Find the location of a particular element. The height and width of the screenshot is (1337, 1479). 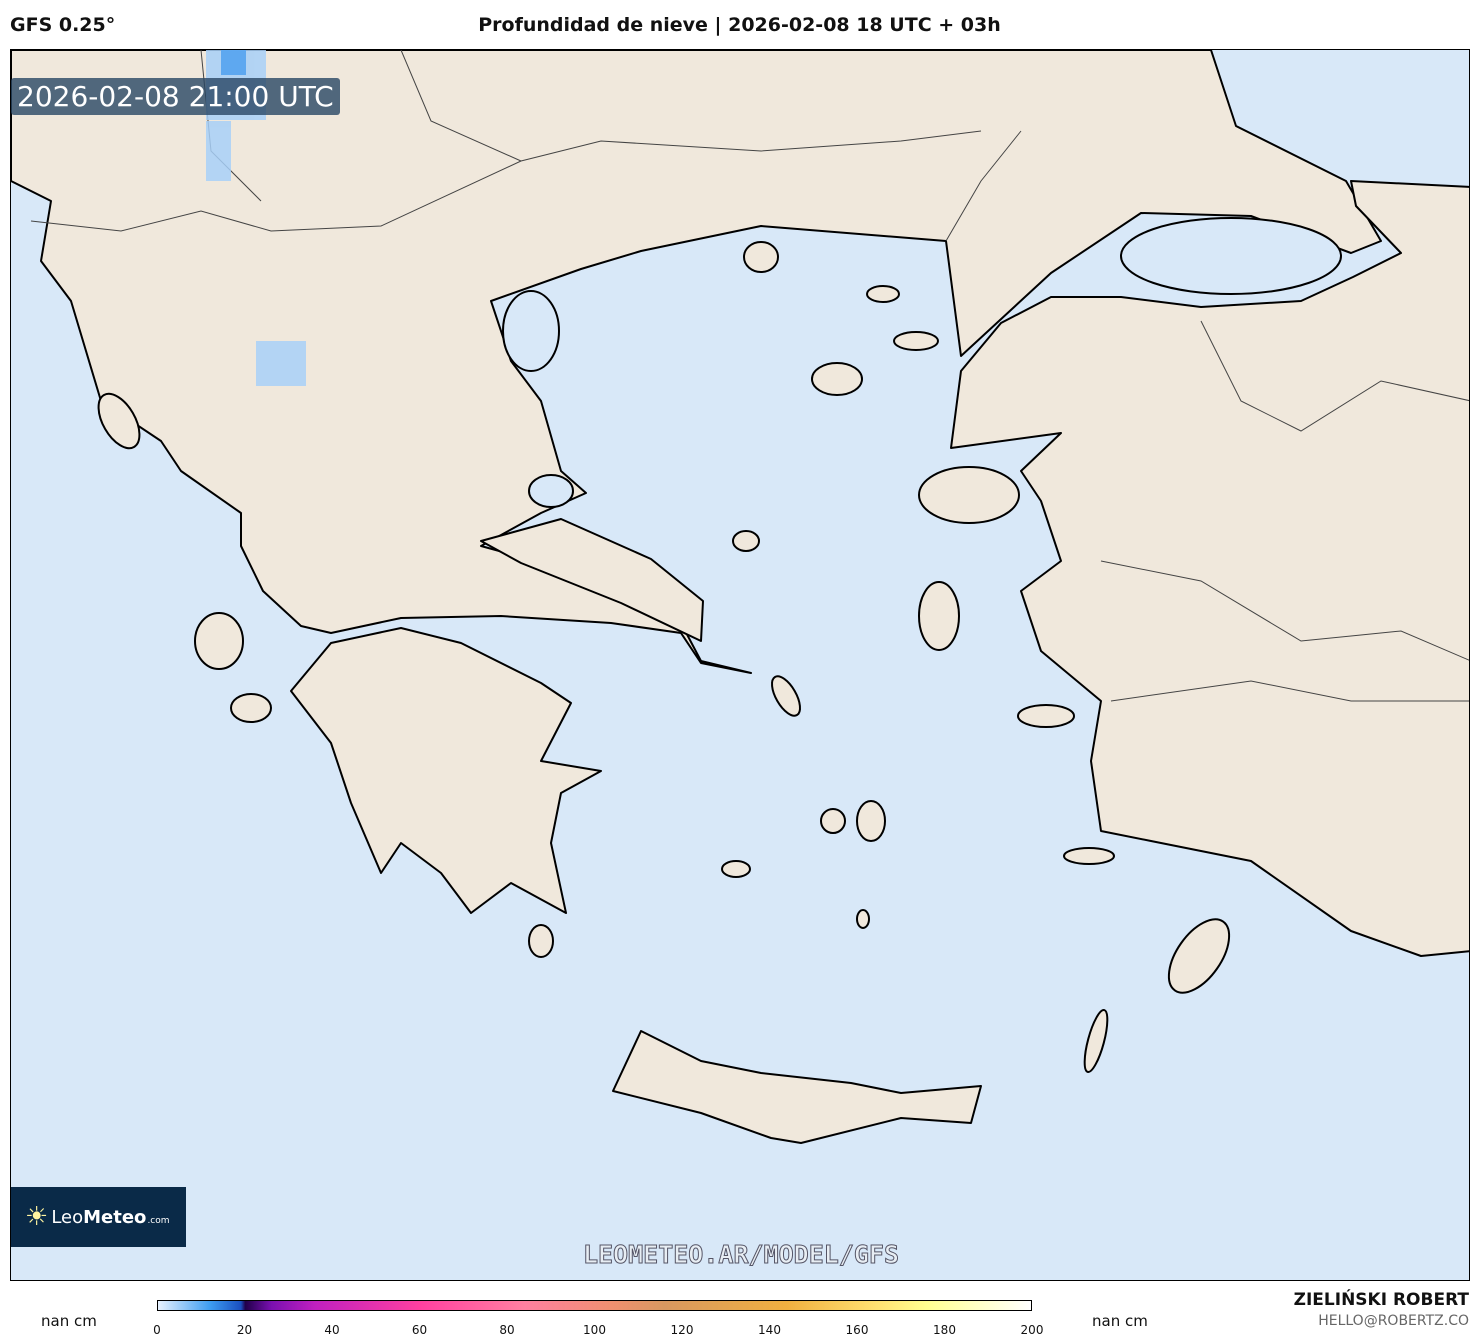

colorbar-tick: 0 is located at coordinates (157, 1330).